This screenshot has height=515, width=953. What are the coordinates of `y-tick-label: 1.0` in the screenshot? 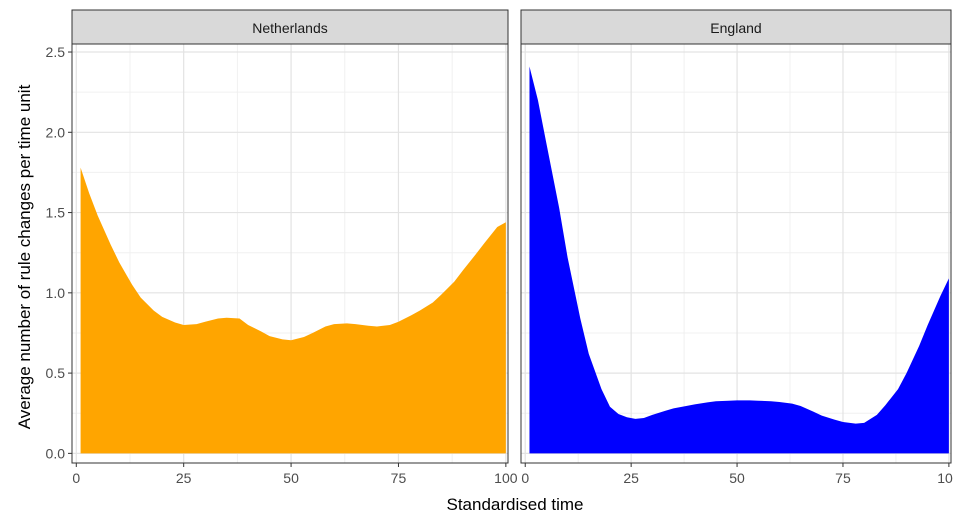 It's located at (56, 293).